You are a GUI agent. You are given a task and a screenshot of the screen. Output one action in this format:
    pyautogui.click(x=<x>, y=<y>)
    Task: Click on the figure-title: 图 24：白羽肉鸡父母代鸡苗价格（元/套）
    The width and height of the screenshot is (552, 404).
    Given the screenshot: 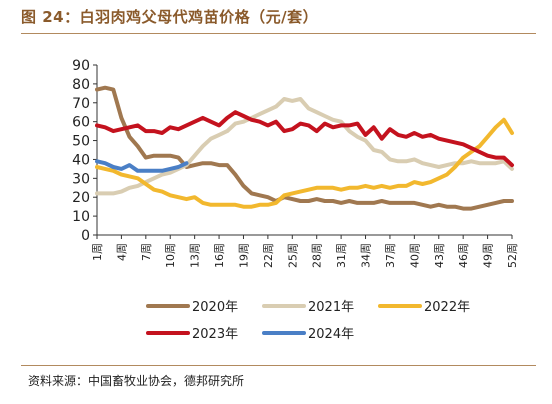 What is the action you would take?
    pyautogui.click(x=170, y=17)
    